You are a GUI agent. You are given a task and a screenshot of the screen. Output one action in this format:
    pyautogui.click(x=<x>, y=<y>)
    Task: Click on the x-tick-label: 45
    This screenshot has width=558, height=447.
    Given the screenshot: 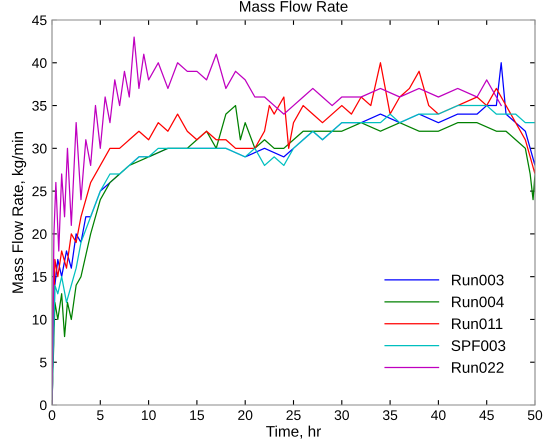 What is the action you would take?
    pyautogui.click(x=486, y=415)
    